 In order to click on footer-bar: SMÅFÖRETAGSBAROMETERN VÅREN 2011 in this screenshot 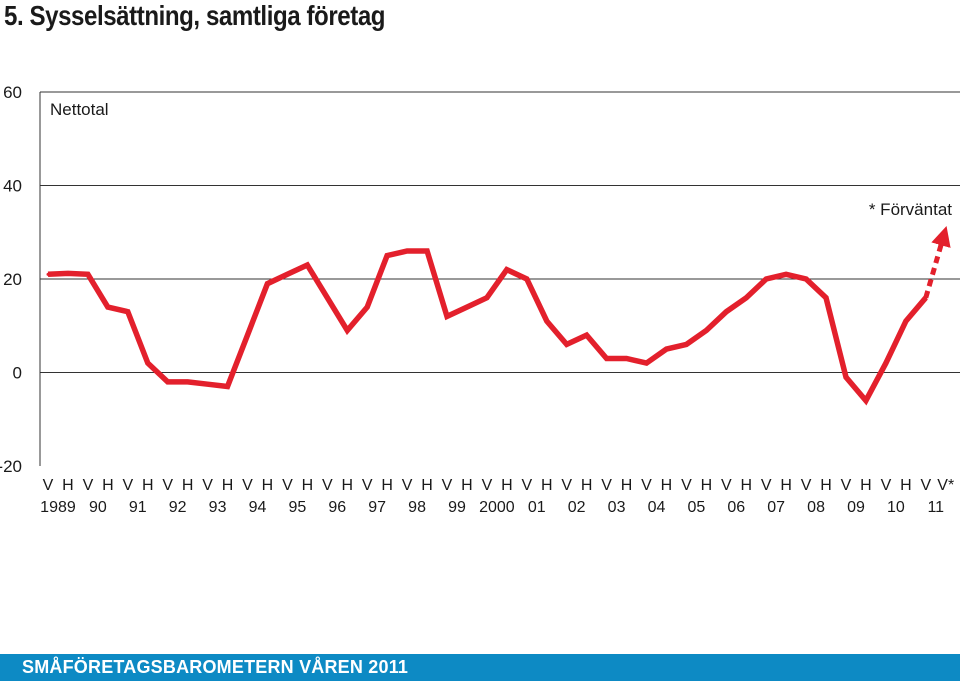, I will do `click(480, 667)`.